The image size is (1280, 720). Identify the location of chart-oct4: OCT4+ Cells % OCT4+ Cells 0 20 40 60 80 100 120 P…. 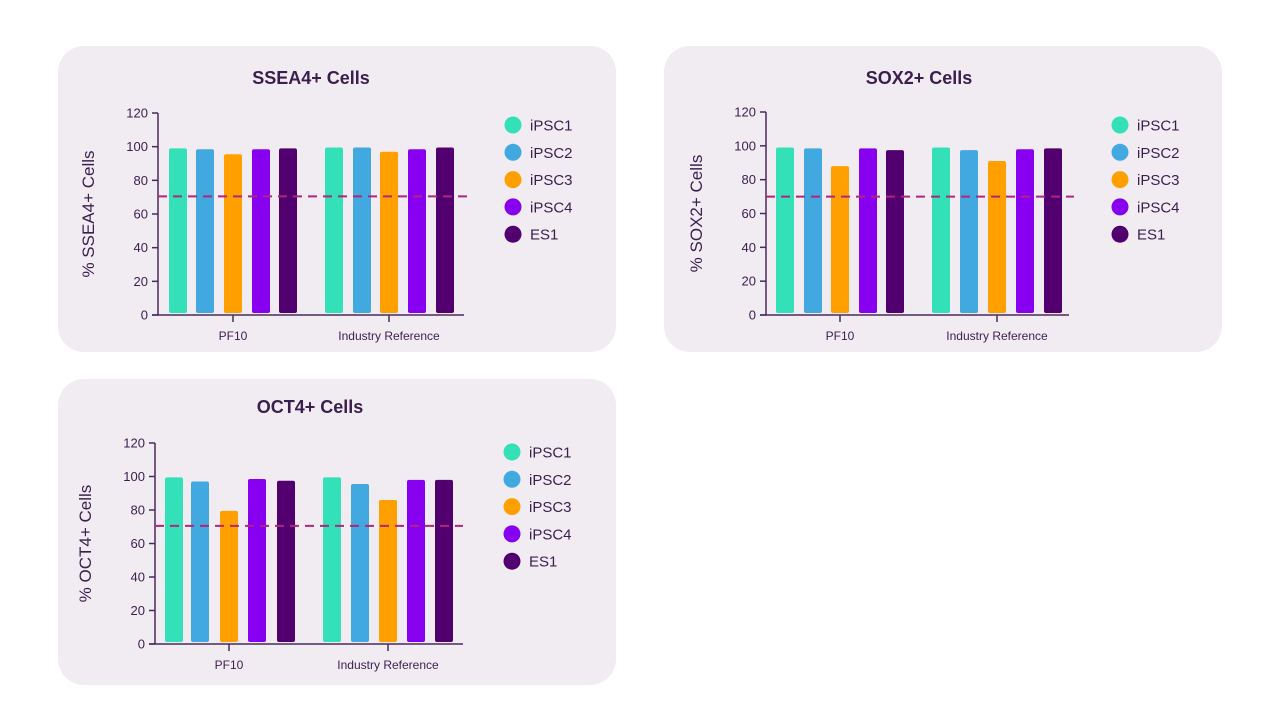
(324, 534).